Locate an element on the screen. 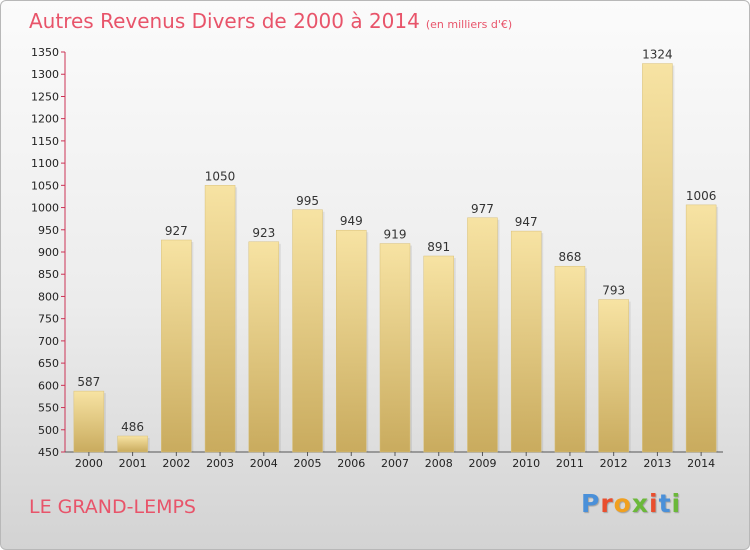 The image size is (750, 550). value-label: 868 is located at coordinates (569, 257).